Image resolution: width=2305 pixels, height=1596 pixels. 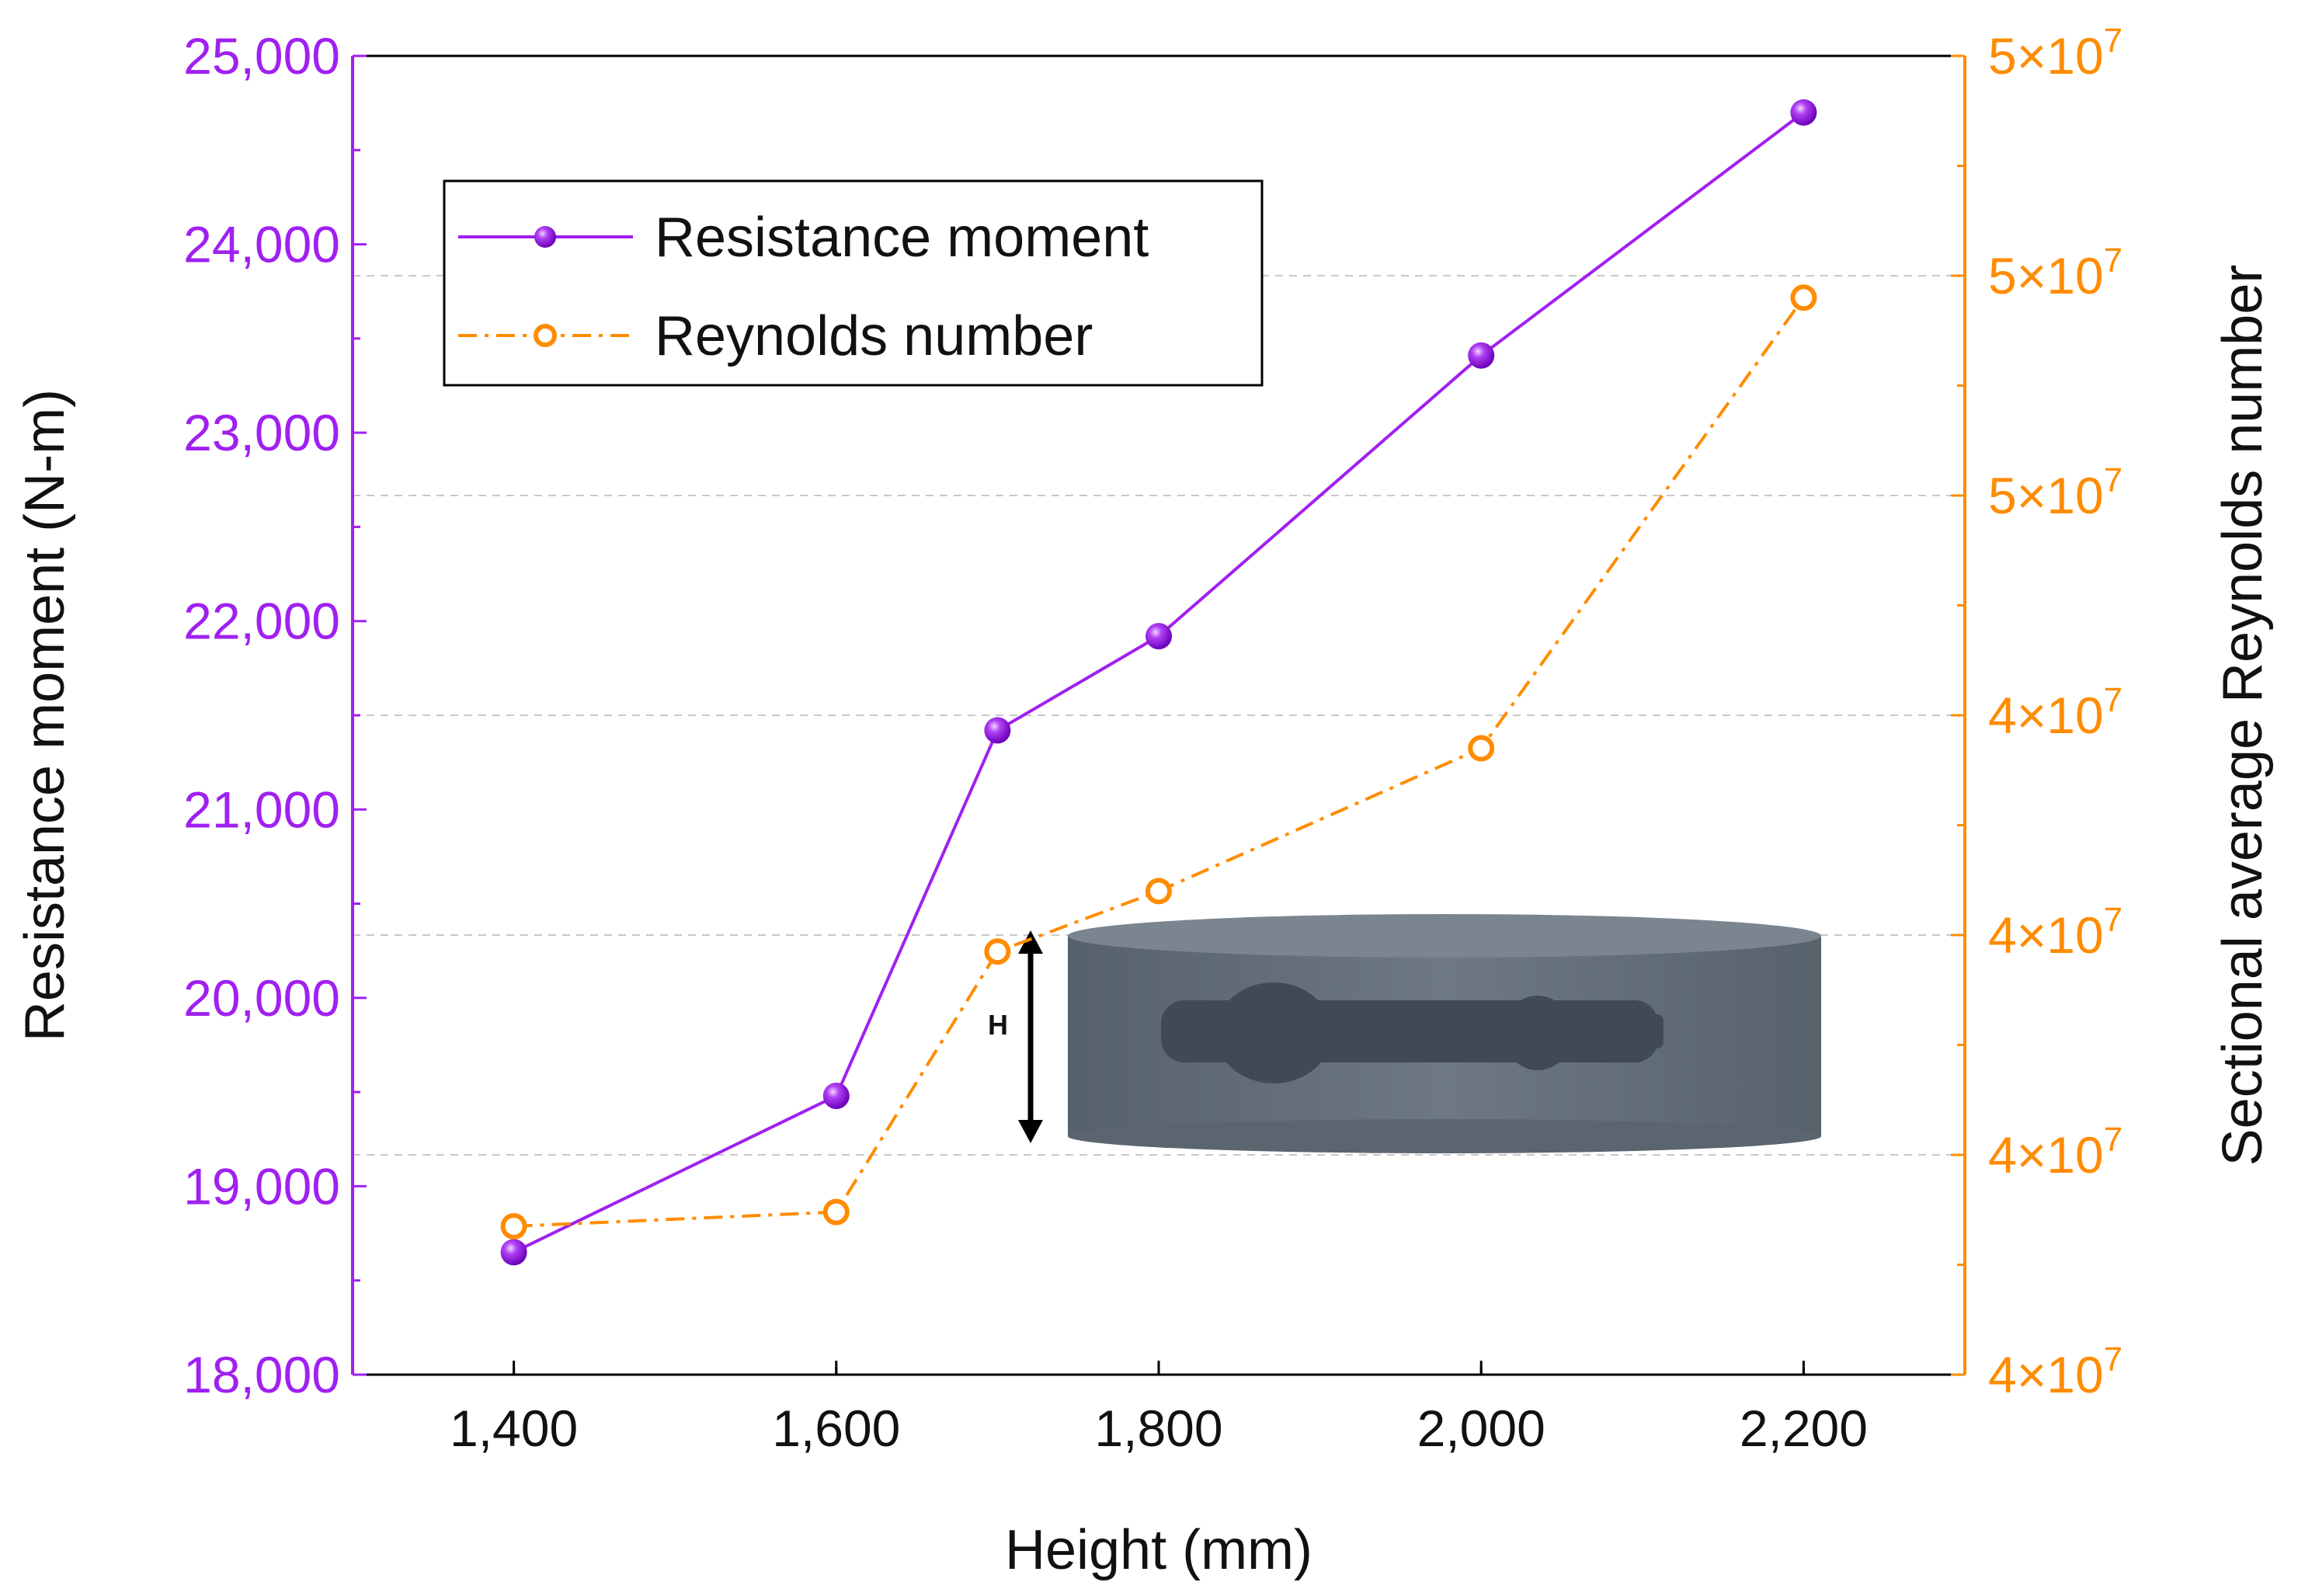 I want to click on y-left-tick-label: 23,000, so click(x=262, y=432).